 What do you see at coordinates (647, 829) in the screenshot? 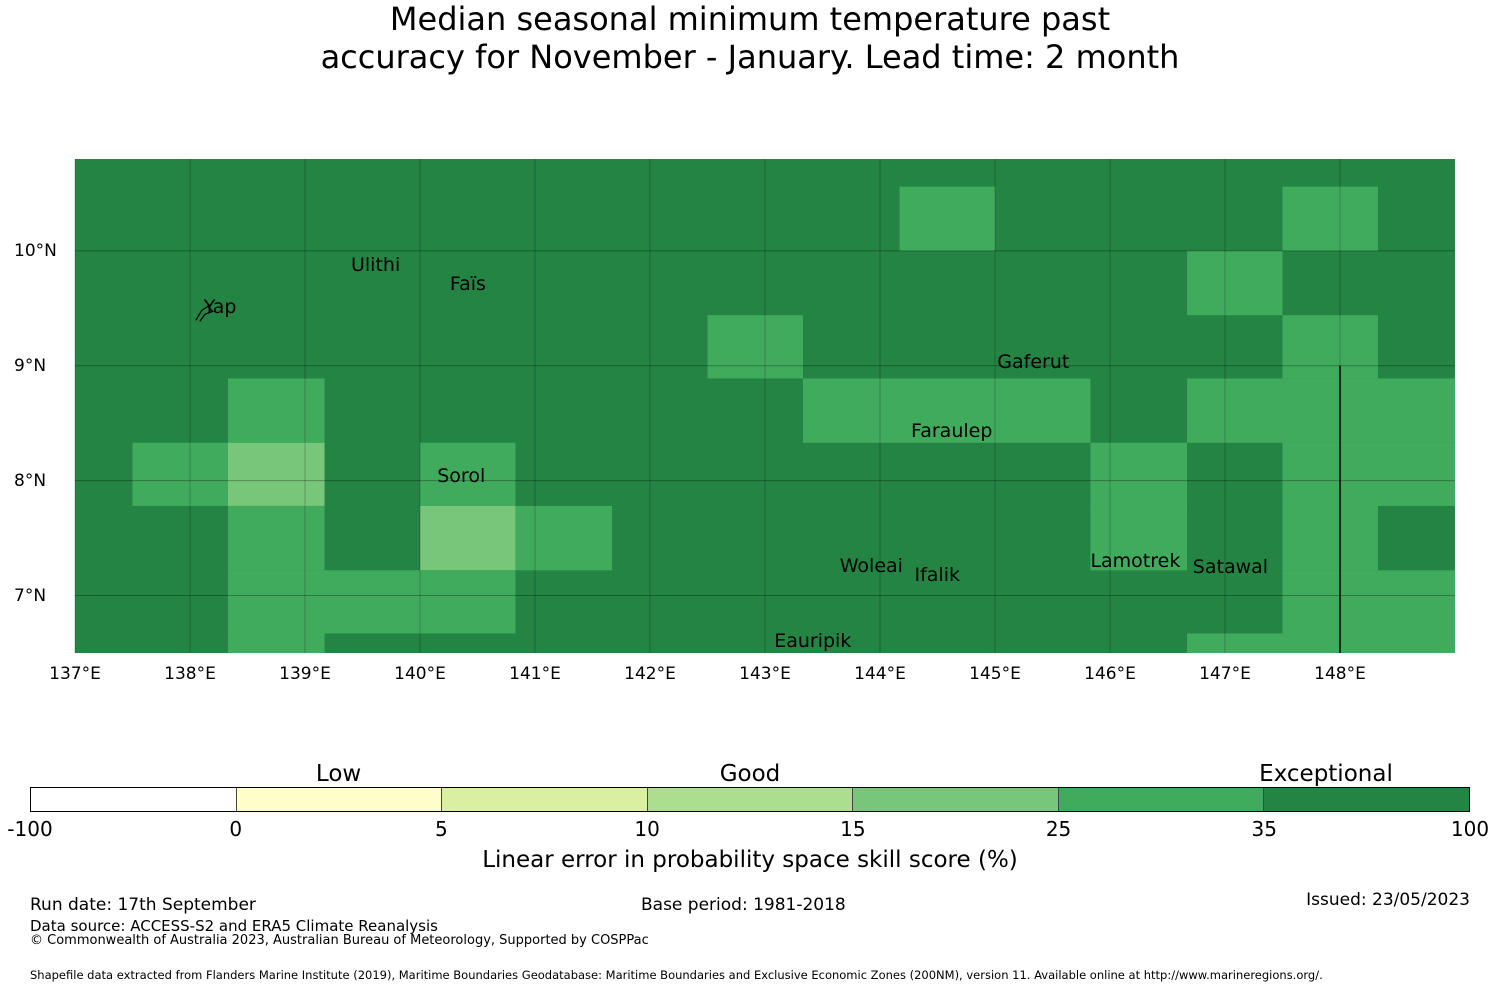
I see `legend-tick-label: 10` at bounding box center [647, 829].